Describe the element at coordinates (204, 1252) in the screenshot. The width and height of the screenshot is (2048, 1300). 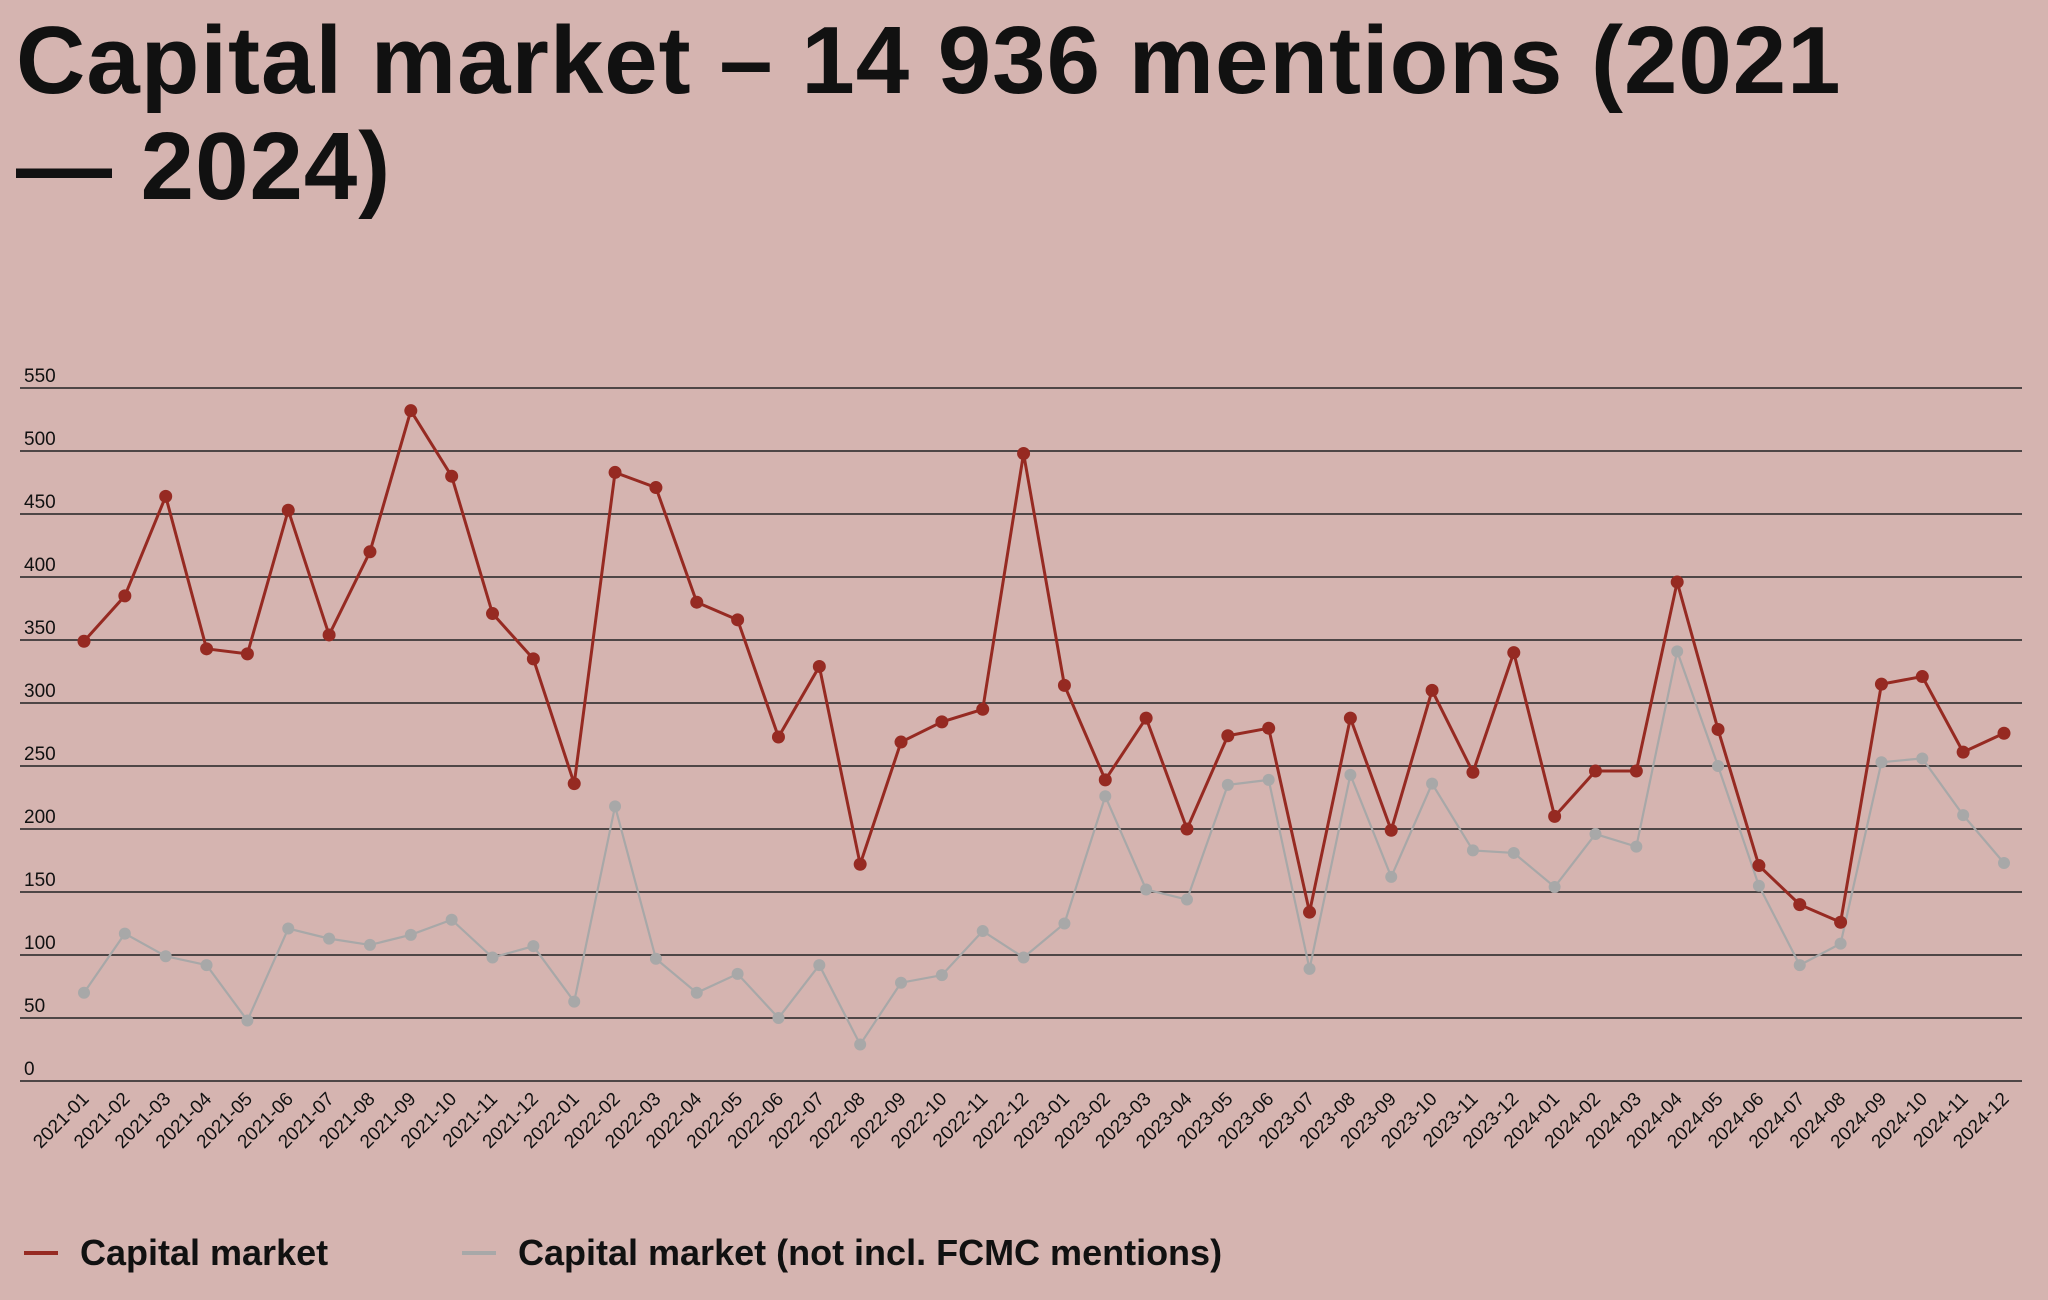
I see `legend-label: Capital market` at that location.